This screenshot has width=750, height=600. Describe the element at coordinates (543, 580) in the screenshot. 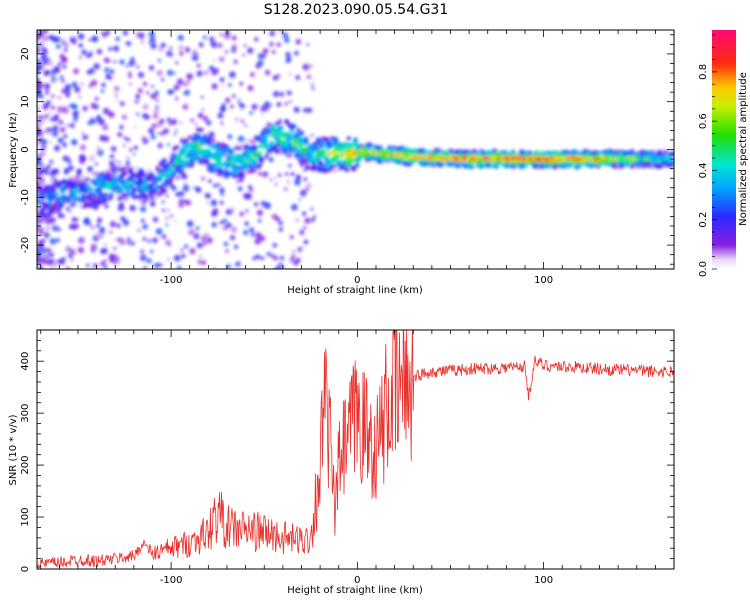

I see `snr-x-tick-label: 100` at that location.